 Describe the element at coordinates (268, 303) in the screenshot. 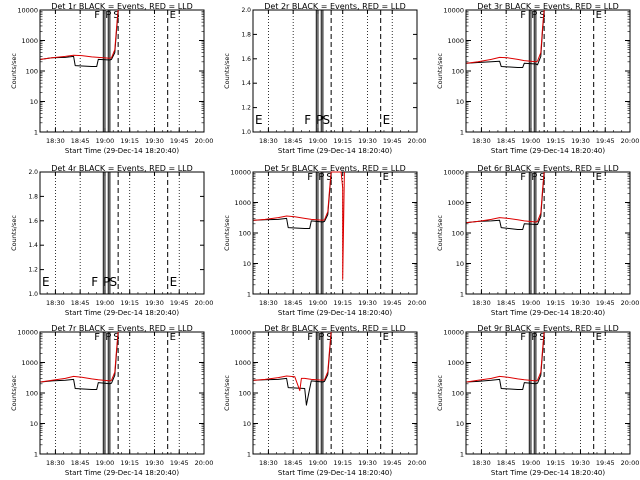

I see `x-tick-label: 18:30` at that location.